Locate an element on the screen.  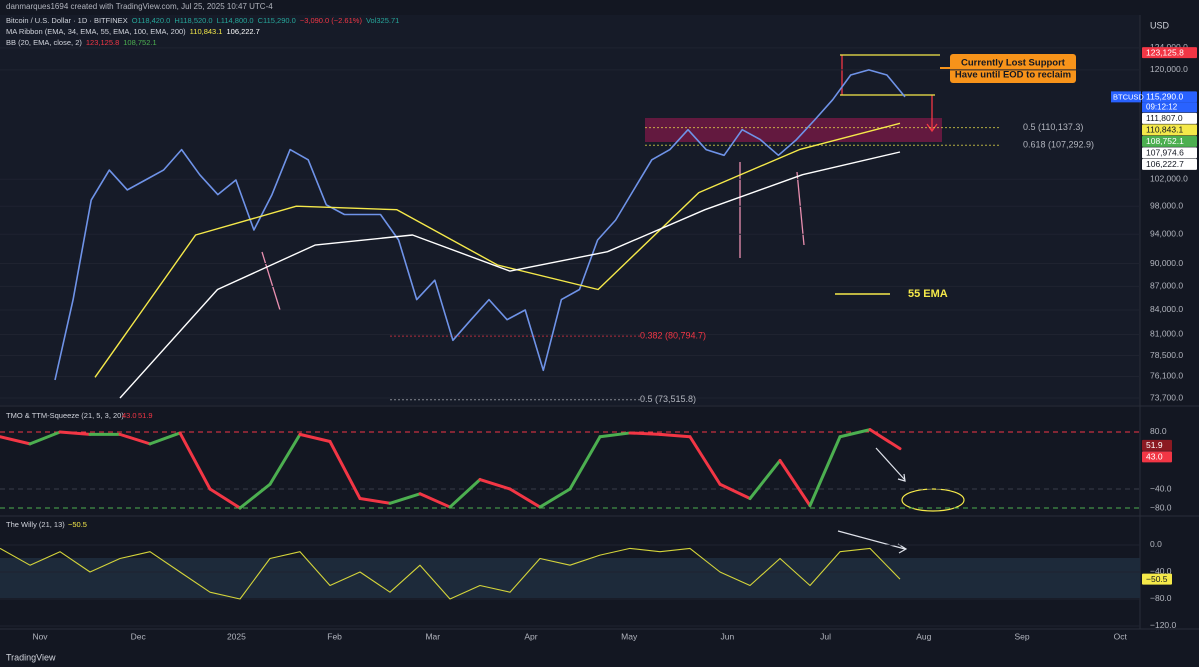
oscillator-arrows is located at coordinates (872, 500).